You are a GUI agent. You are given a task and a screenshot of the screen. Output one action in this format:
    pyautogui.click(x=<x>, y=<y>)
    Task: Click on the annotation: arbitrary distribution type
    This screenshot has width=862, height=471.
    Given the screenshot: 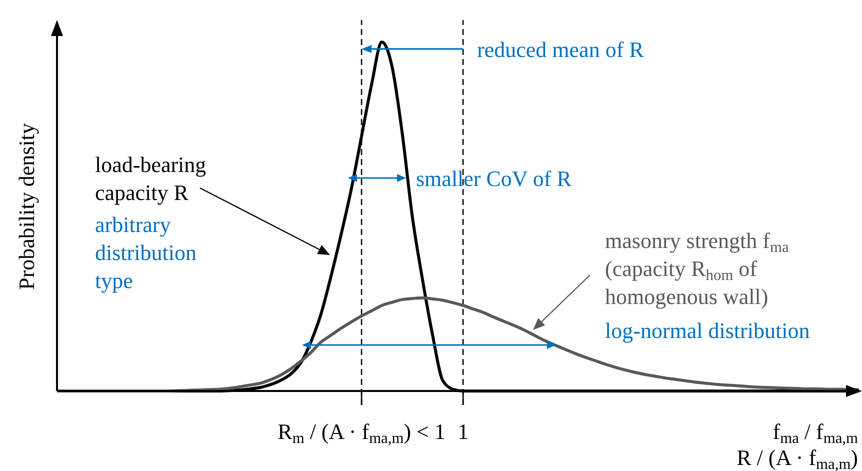 What is the action you would take?
    pyautogui.click(x=145, y=252)
    